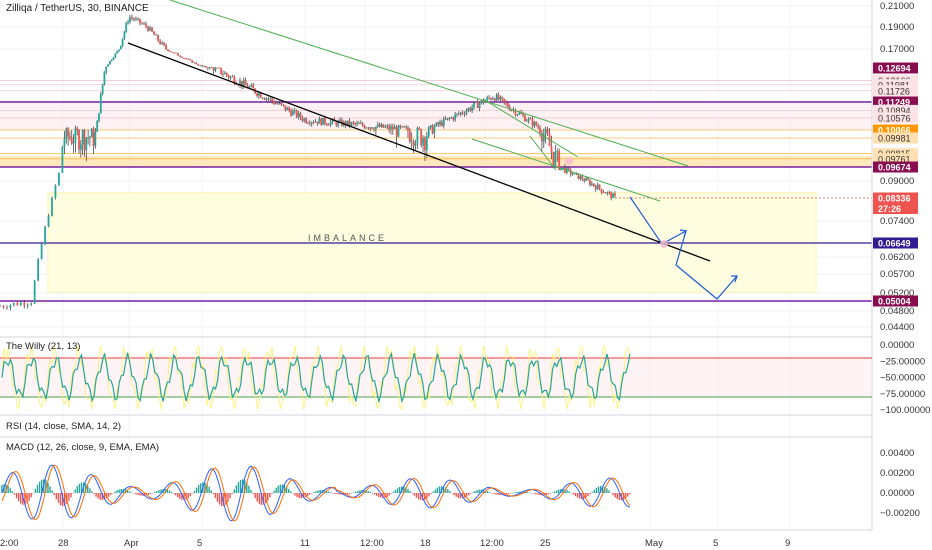 Image resolution: width=932 pixels, height=550 pixels. What do you see at coordinates (566, 170) in the screenshot?
I see `wedge-bottom-green` at bounding box center [566, 170].